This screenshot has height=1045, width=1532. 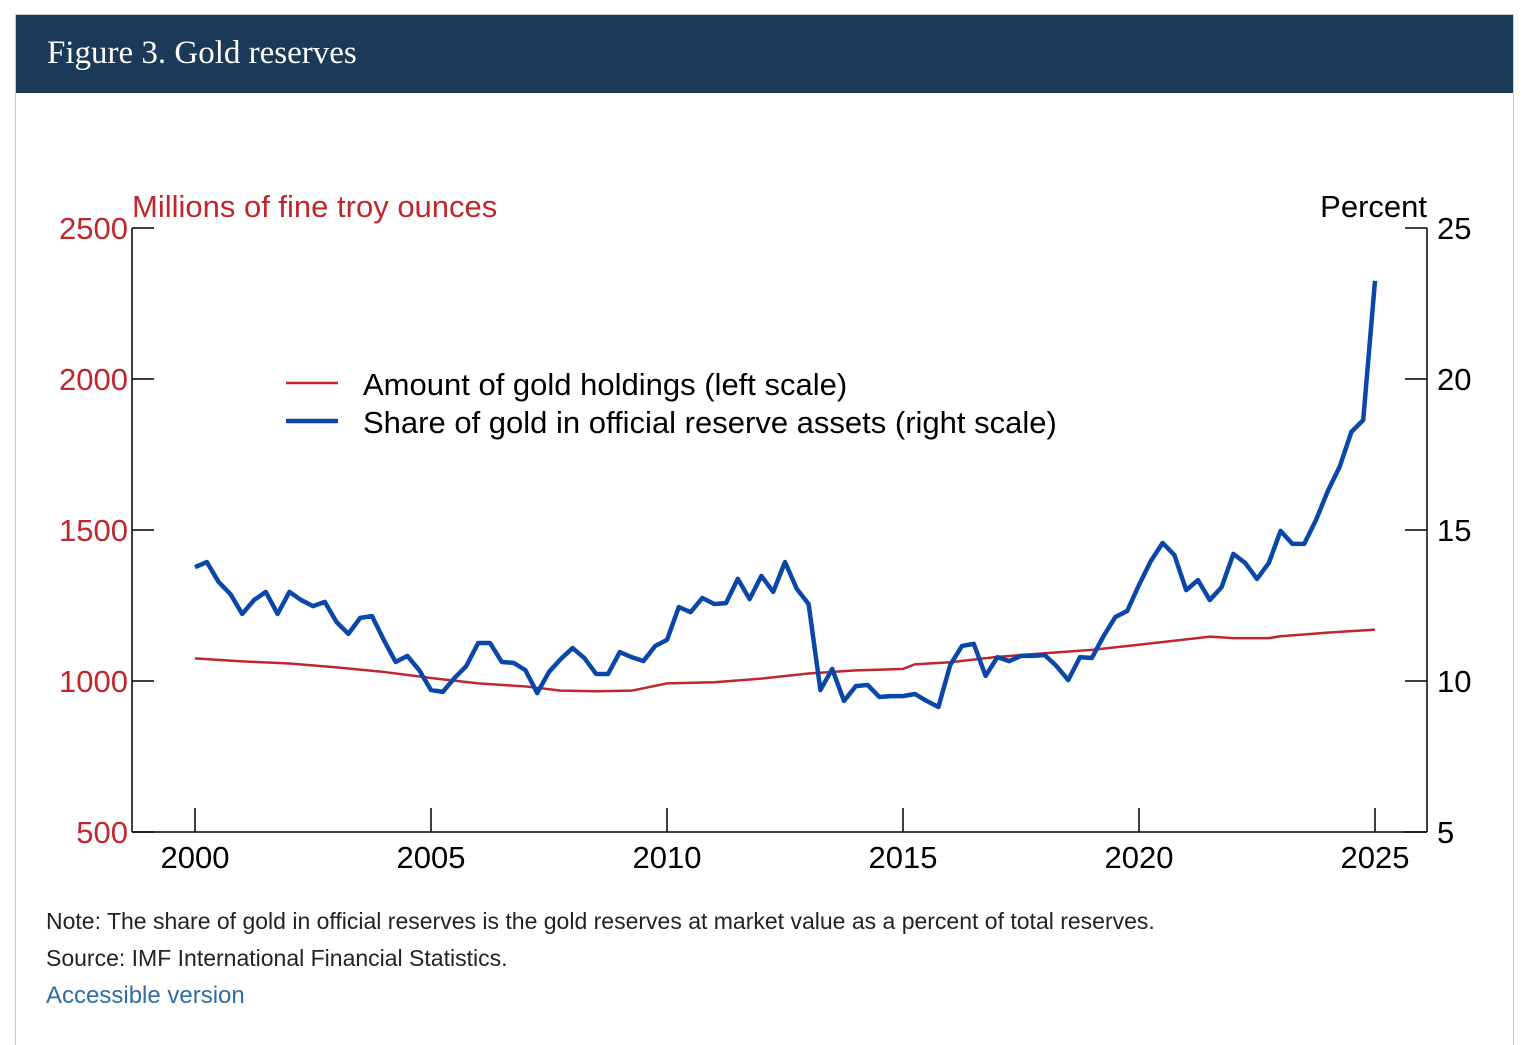 What do you see at coordinates (1454, 379) in the screenshot?
I see `right-tick-label: 20` at bounding box center [1454, 379].